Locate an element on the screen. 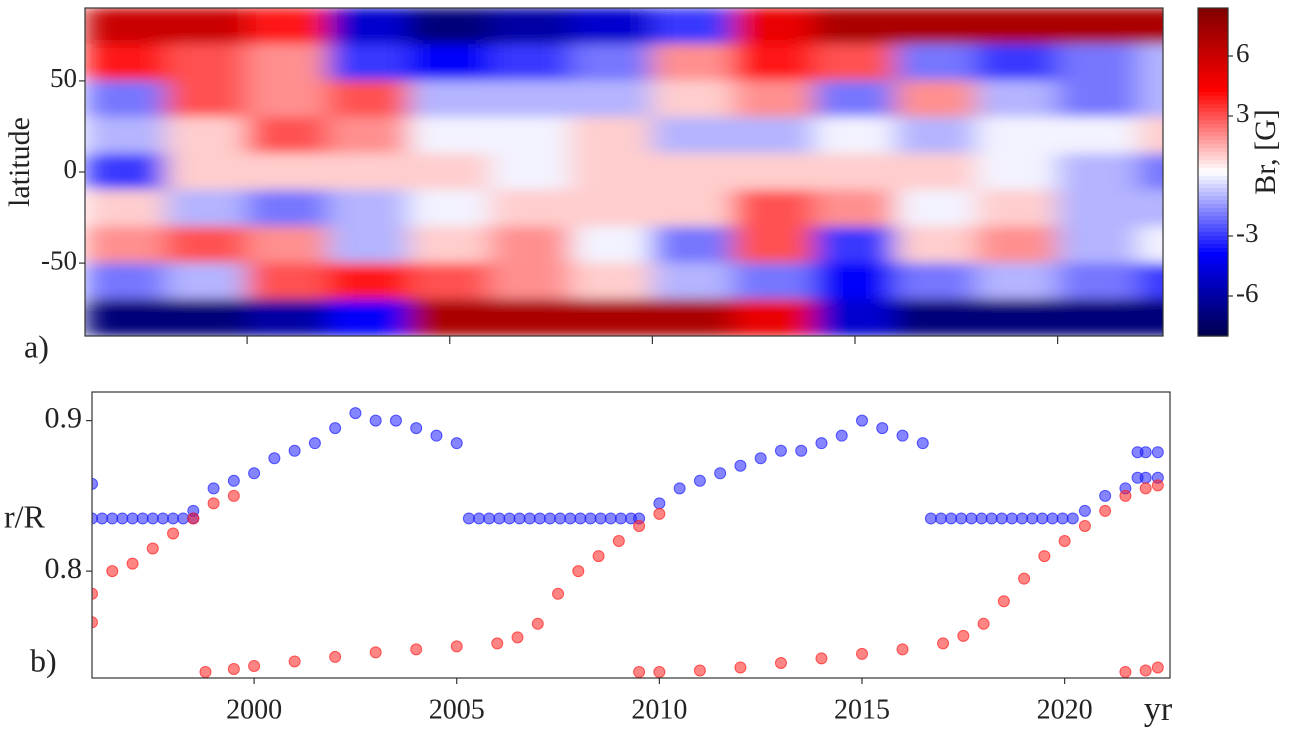 This screenshot has width=1304, height=736. y-tick-label: 0 is located at coordinates (71, 169).